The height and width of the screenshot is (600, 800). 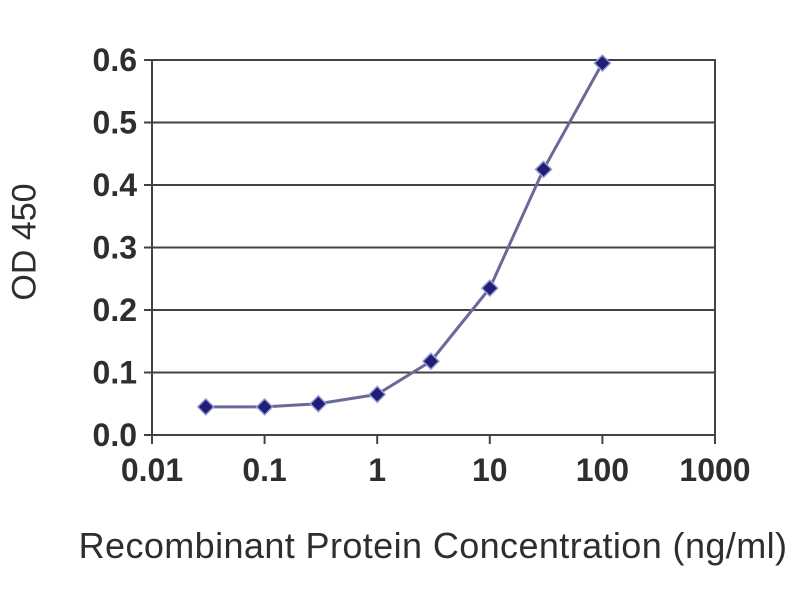 What do you see at coordinates (115, 435) in the screenshot?
I see `y-tick-label: 0.0` at bounding box center [115, 435].